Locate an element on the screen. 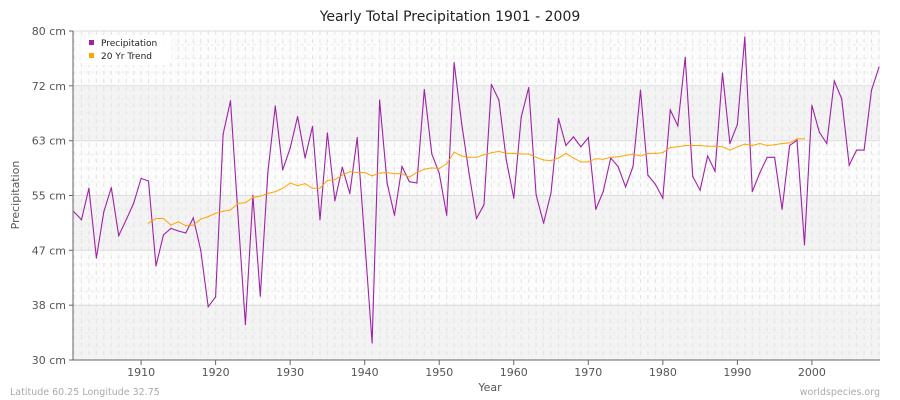 This screenshot has width=900, height=400. x-tick-label: 1990 is located at coordinates (737, 372).